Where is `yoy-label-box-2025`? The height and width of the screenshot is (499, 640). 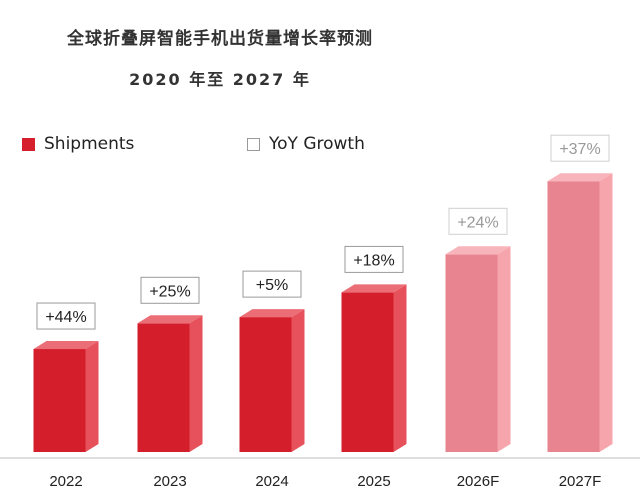
yoy-label-box-2025 is located at coordinates (374, 259).